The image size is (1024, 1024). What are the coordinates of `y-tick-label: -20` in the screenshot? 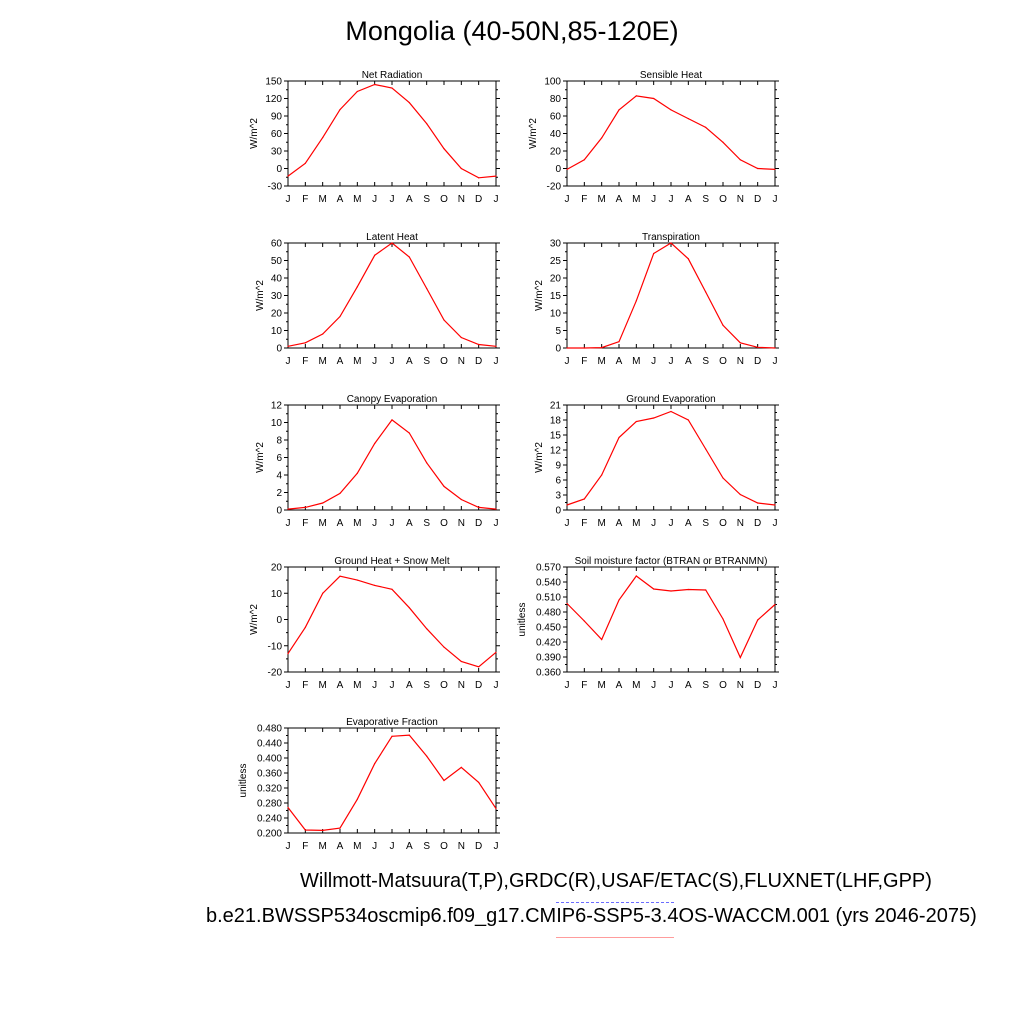 It's located at (554, 187).